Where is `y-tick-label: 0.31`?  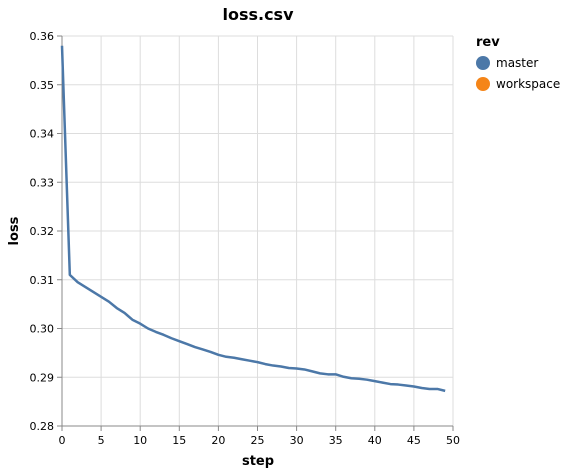
y-tick-label: 0.31 is located at coordinates (42, 280).